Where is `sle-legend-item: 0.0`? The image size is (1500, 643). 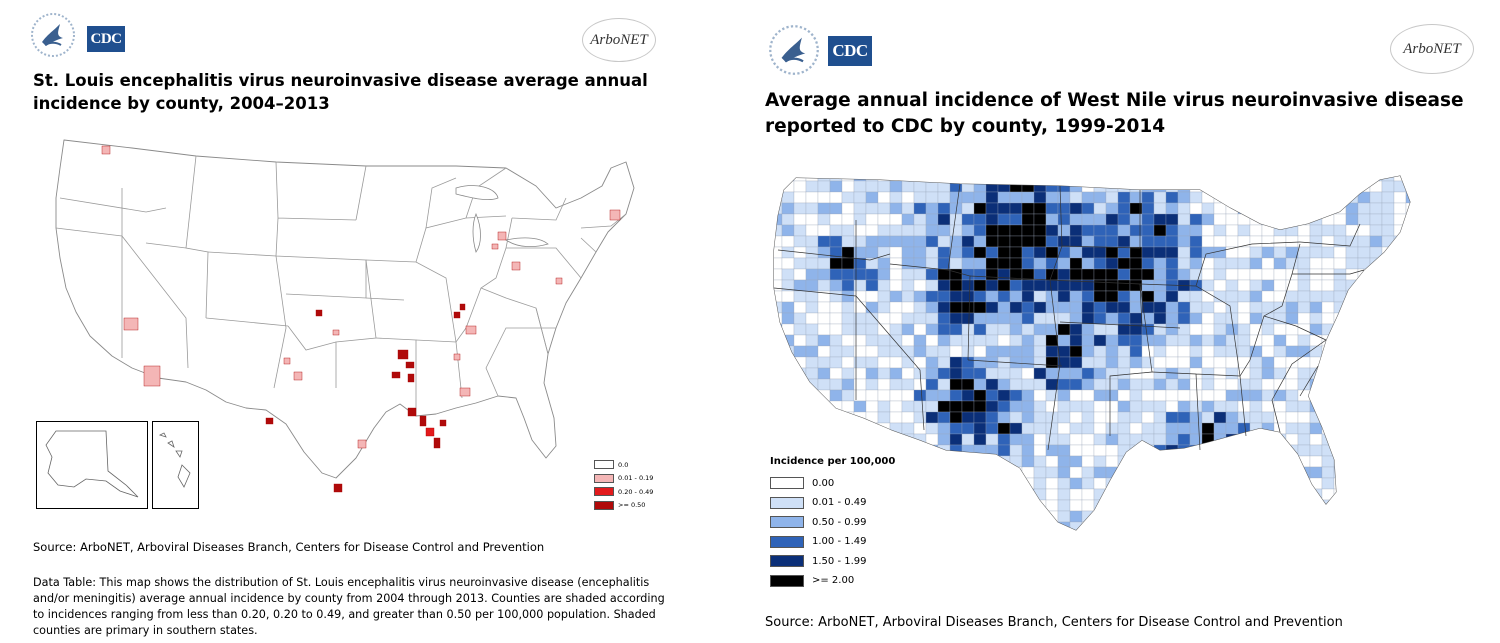
sle-legend-item: 0.0 is located at coordinates (611, 464).